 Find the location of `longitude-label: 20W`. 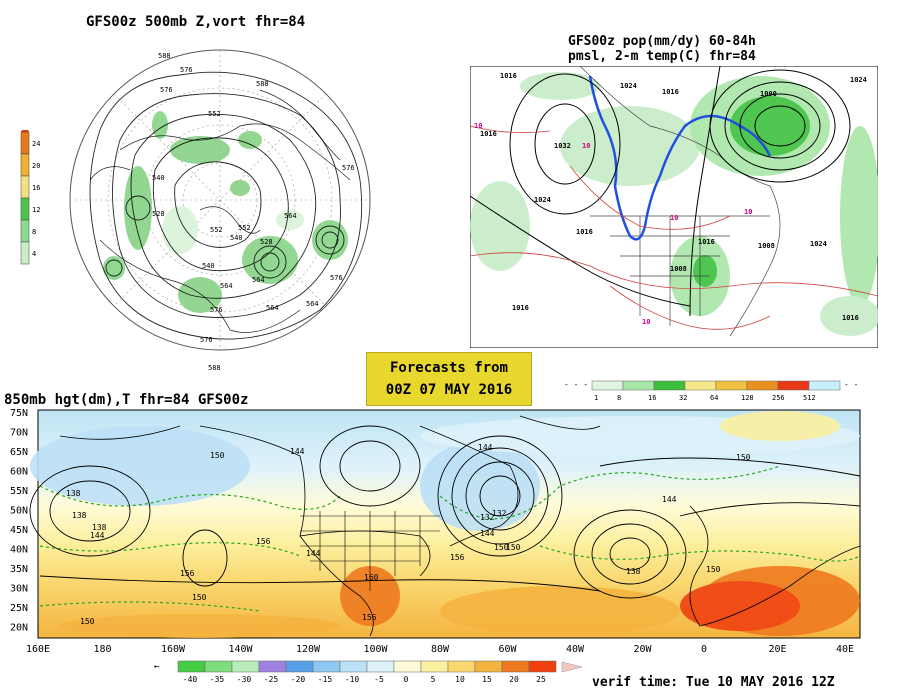

longitude-label: 20W is located at coordinates (643, 649).